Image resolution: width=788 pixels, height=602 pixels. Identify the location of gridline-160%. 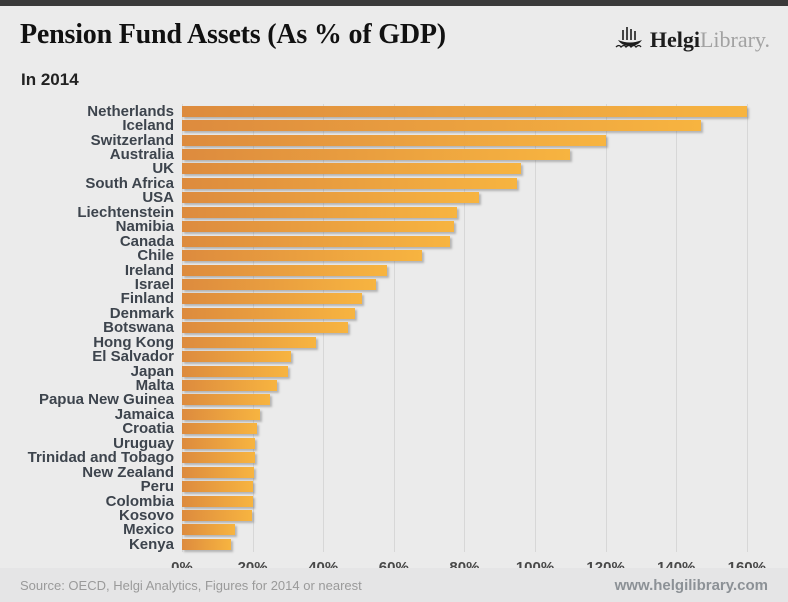
(747, 328).